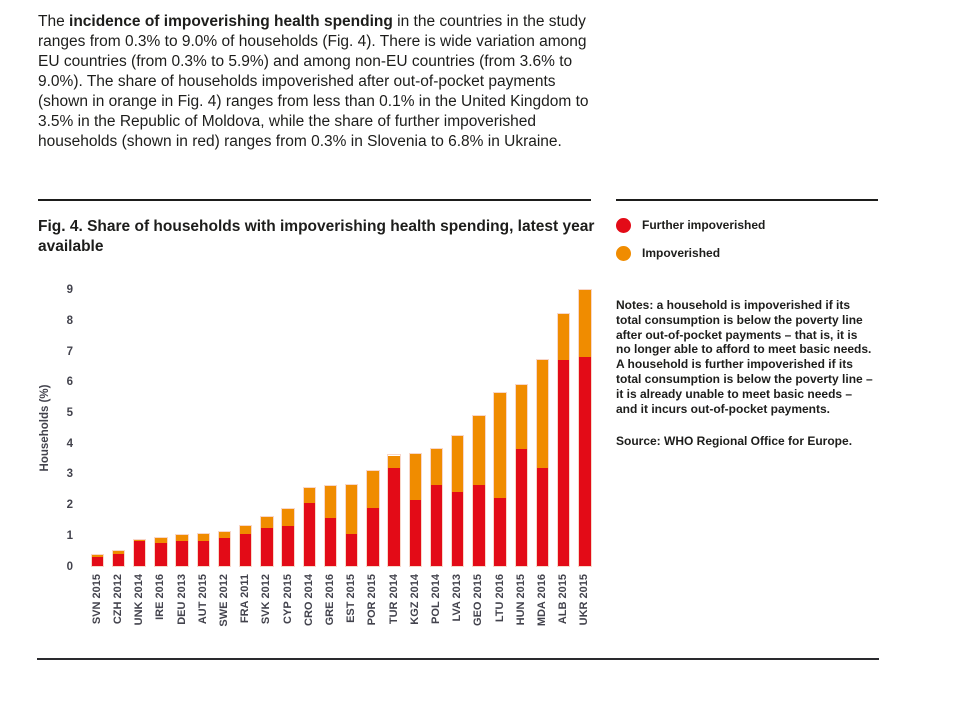 The height and width of the screenshot is (714, 969). I want to click on x-label-fra-2011: FRA 2011, so click(245, 599).